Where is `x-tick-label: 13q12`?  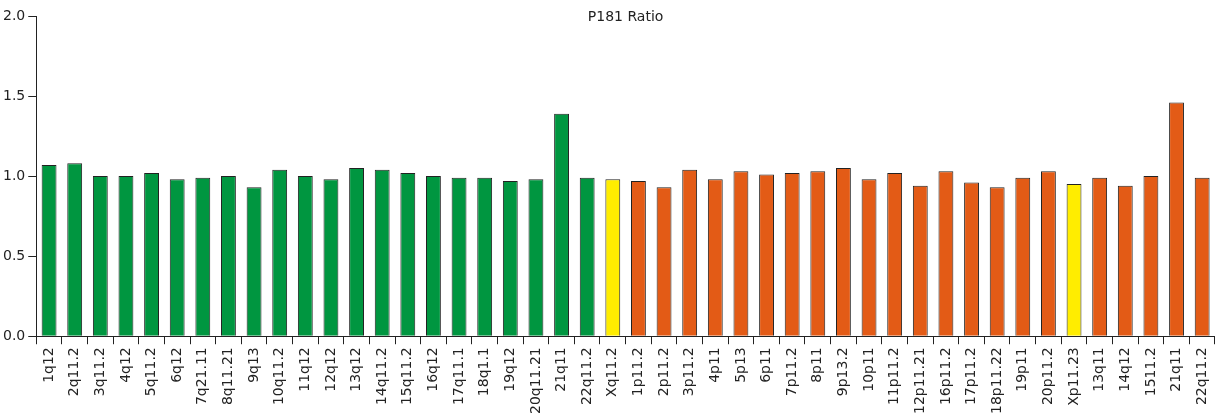
x-tick-label: 13q12 is located at coordinates (355, 369).